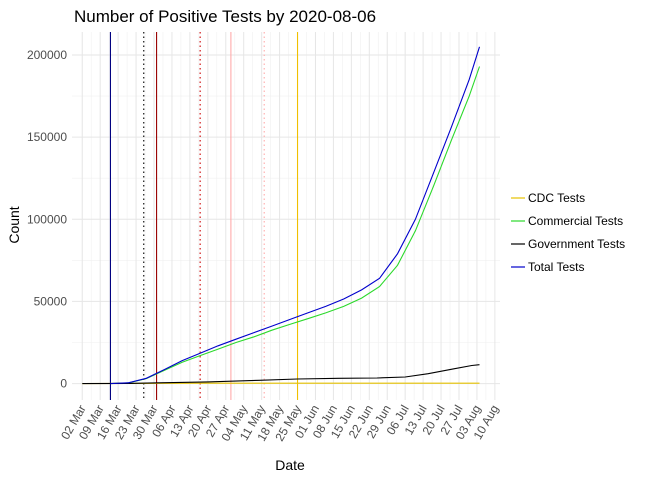 Image resolution: width=672 pixels, height=480 pixels. Describe the element at coordinates (47, 55) in the screenshot. I see `y-tick-label: 200000` at that location.